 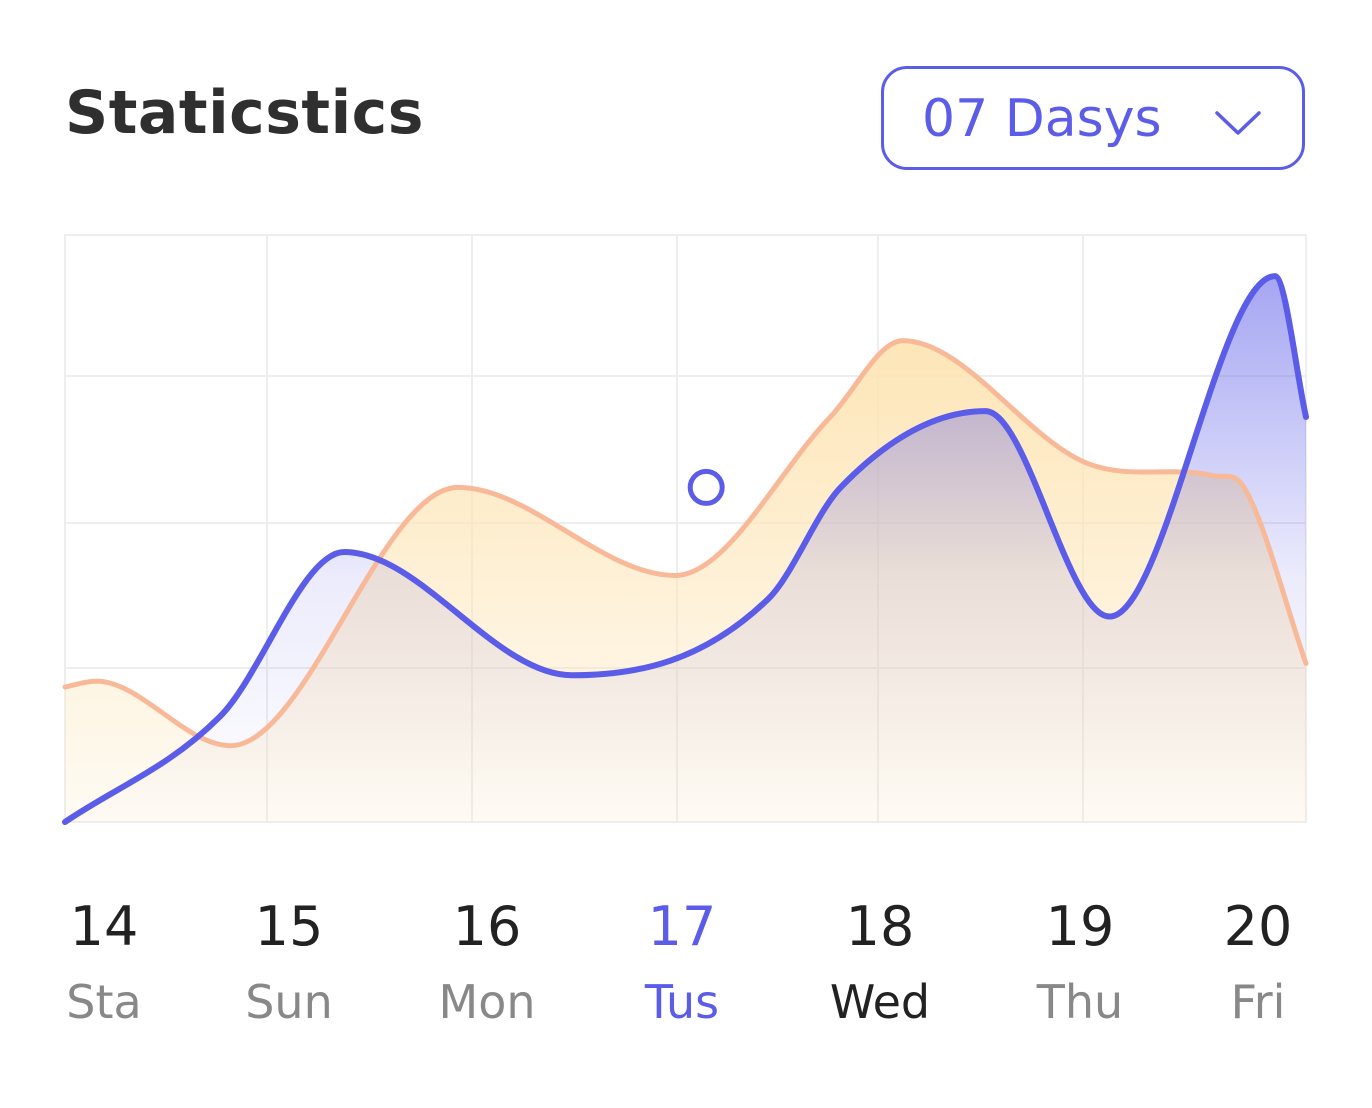 What do you see at coordinates (1258, 926) in the screenshot?
I see `day-number: 20` at bounding box center [1258, 926].